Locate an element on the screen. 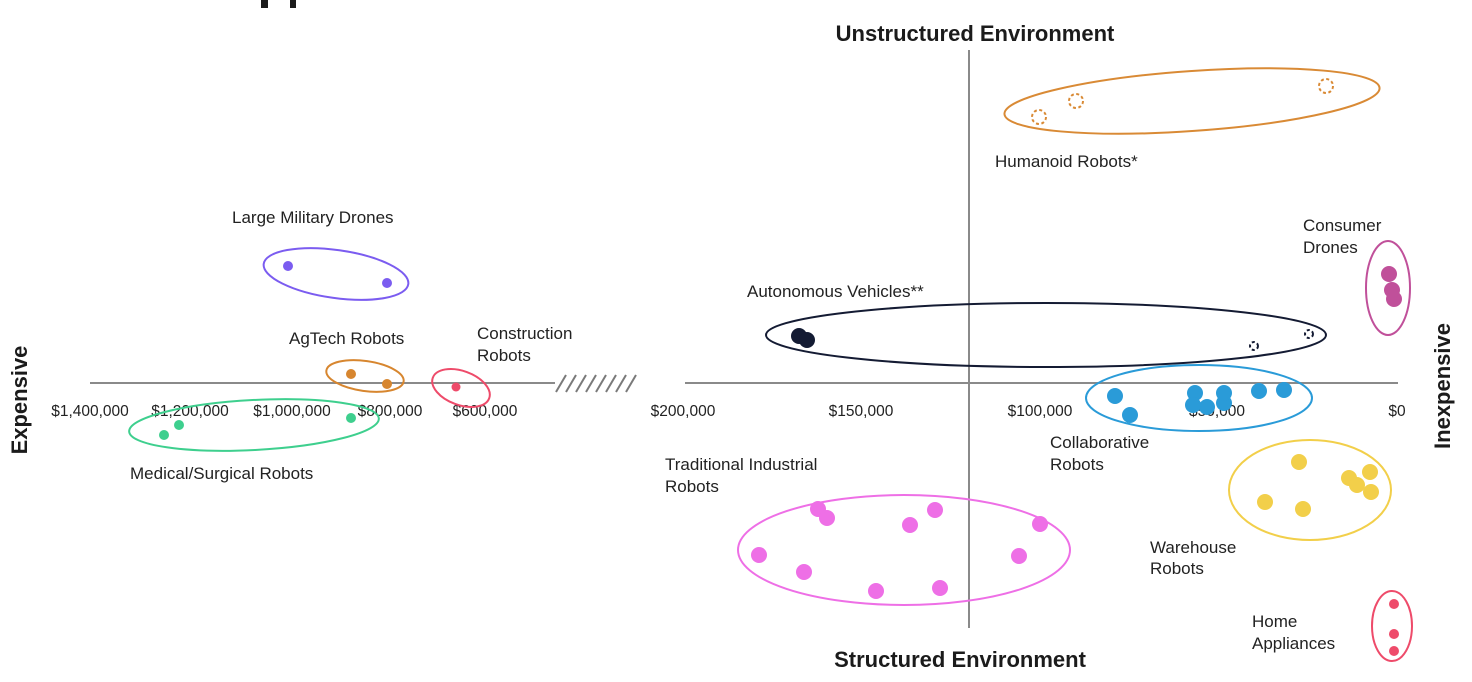 Image resolution: width=1472 pixels, height=682 pixels. ellipse-consumer-drones is located at coordinates (1388, 288).